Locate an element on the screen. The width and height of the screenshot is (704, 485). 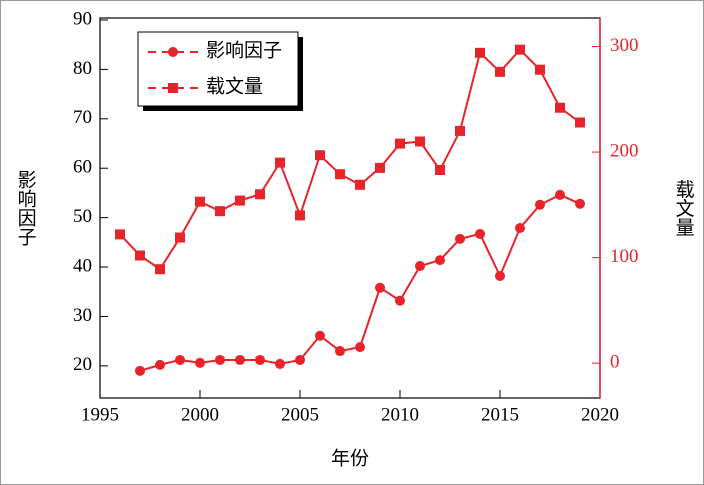
y-tick-label: 60 is located at coordinates (82, 167).